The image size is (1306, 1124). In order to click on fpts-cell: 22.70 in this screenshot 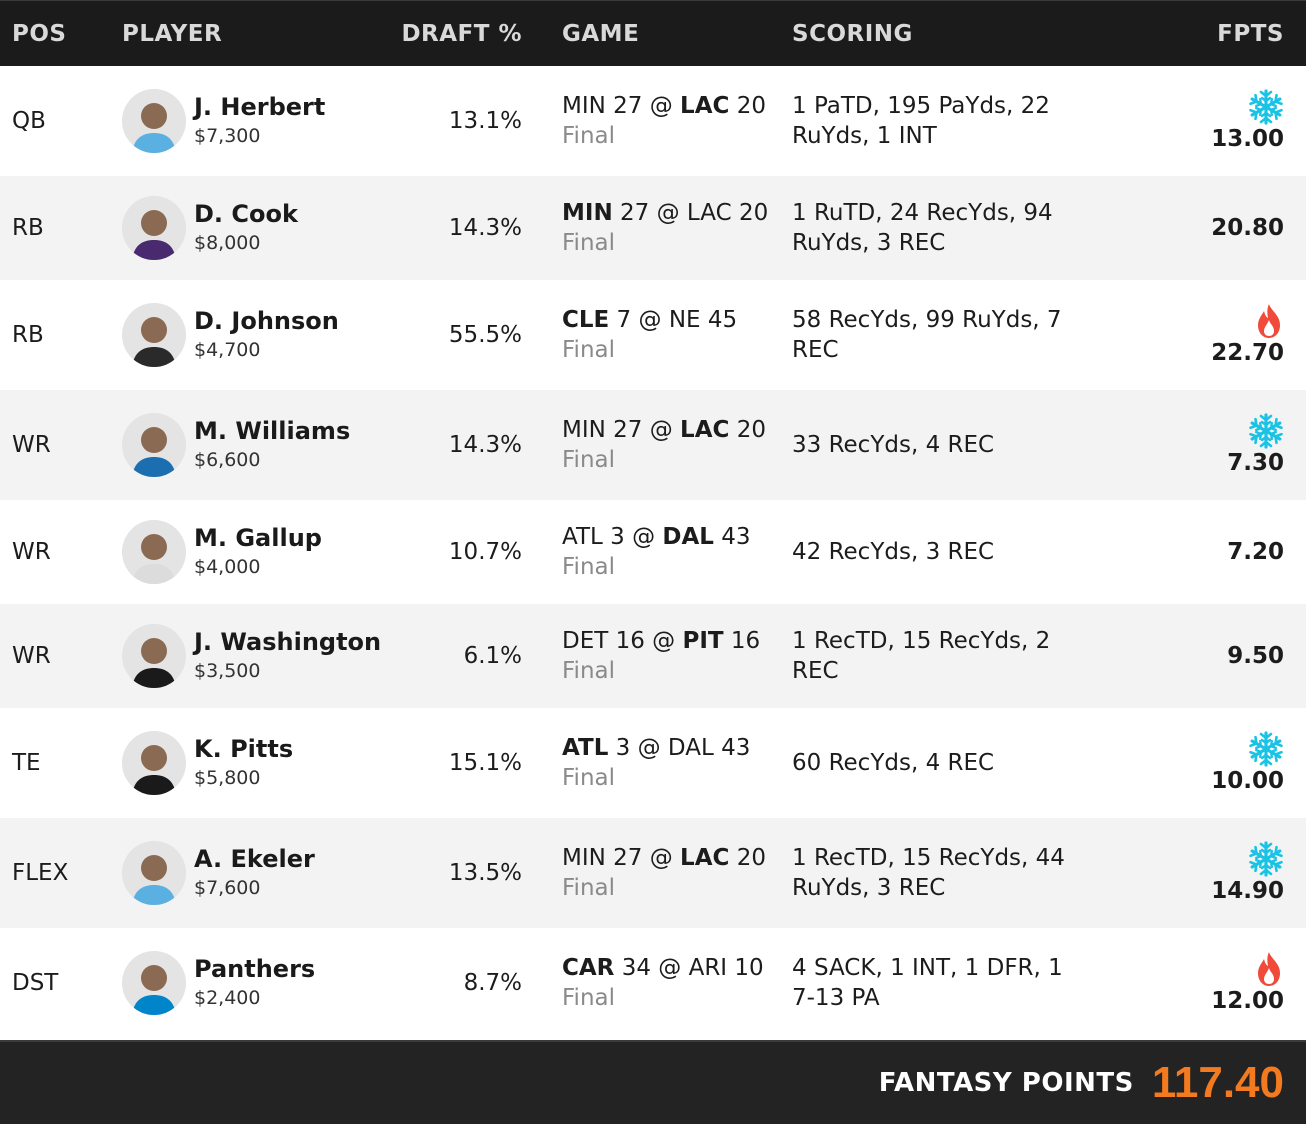, I will do `click(1206, 335)`.